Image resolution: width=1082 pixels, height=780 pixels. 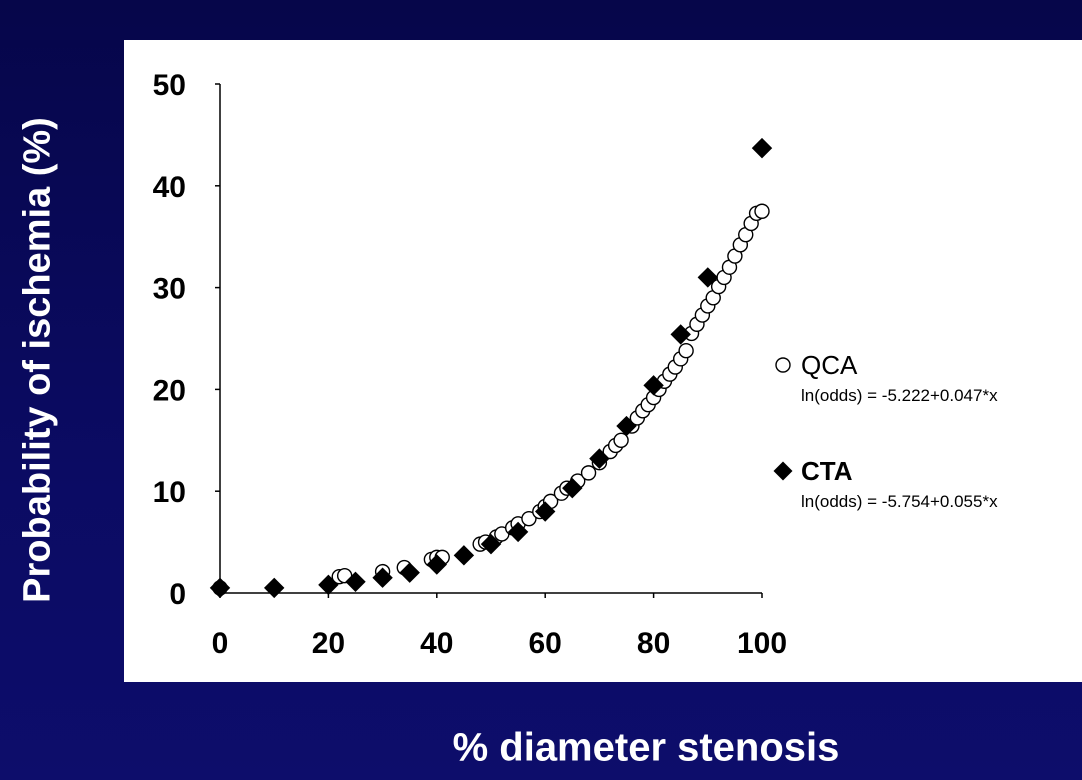 I want to click on legend-name-cta: CTA, so click(x=827, y=471).